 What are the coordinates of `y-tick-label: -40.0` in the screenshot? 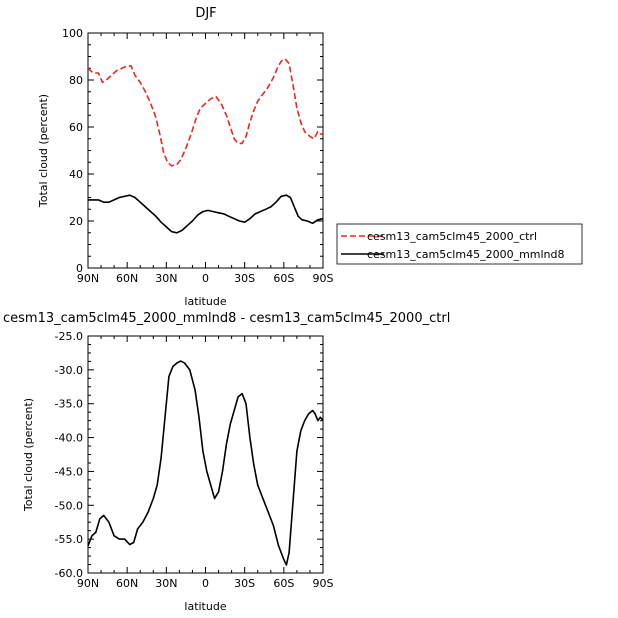 It's located at (69, 438).